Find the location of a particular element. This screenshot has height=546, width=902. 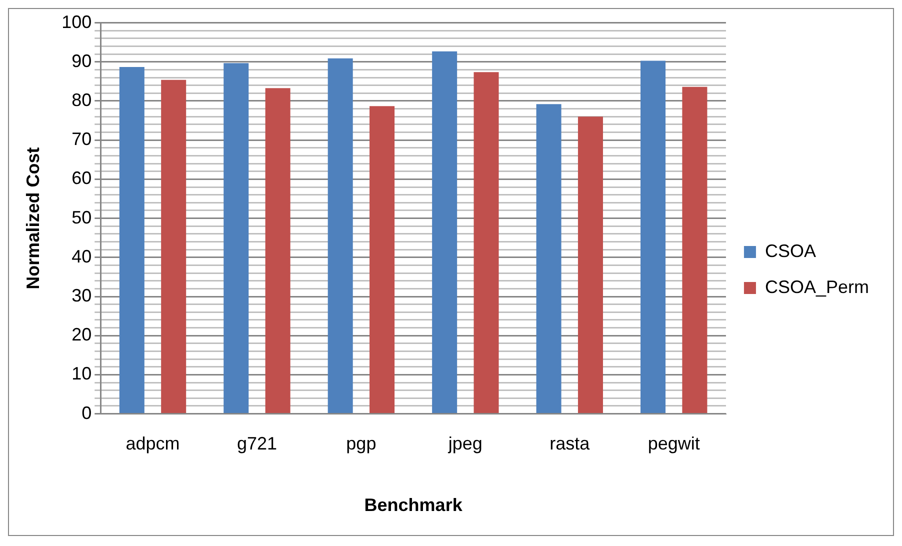

y-tick-label: 80 is located at coordinates (82, 100).